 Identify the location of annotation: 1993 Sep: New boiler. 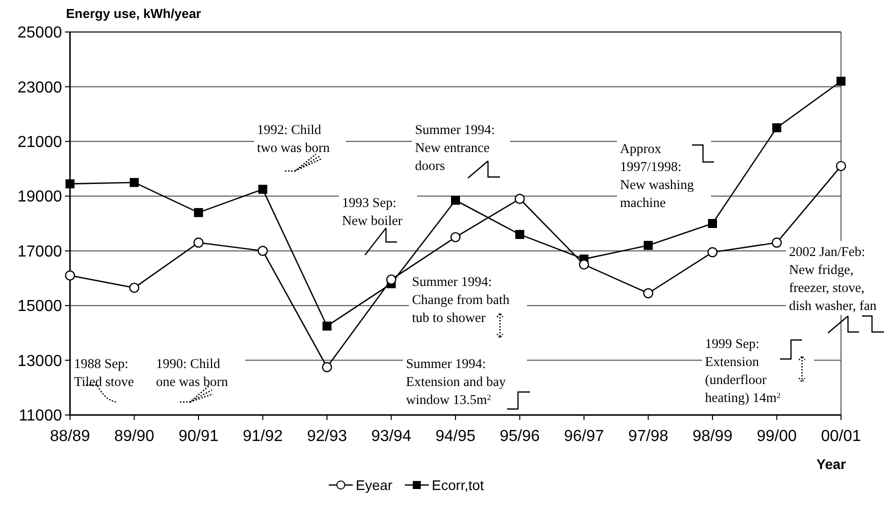
(372, 211).